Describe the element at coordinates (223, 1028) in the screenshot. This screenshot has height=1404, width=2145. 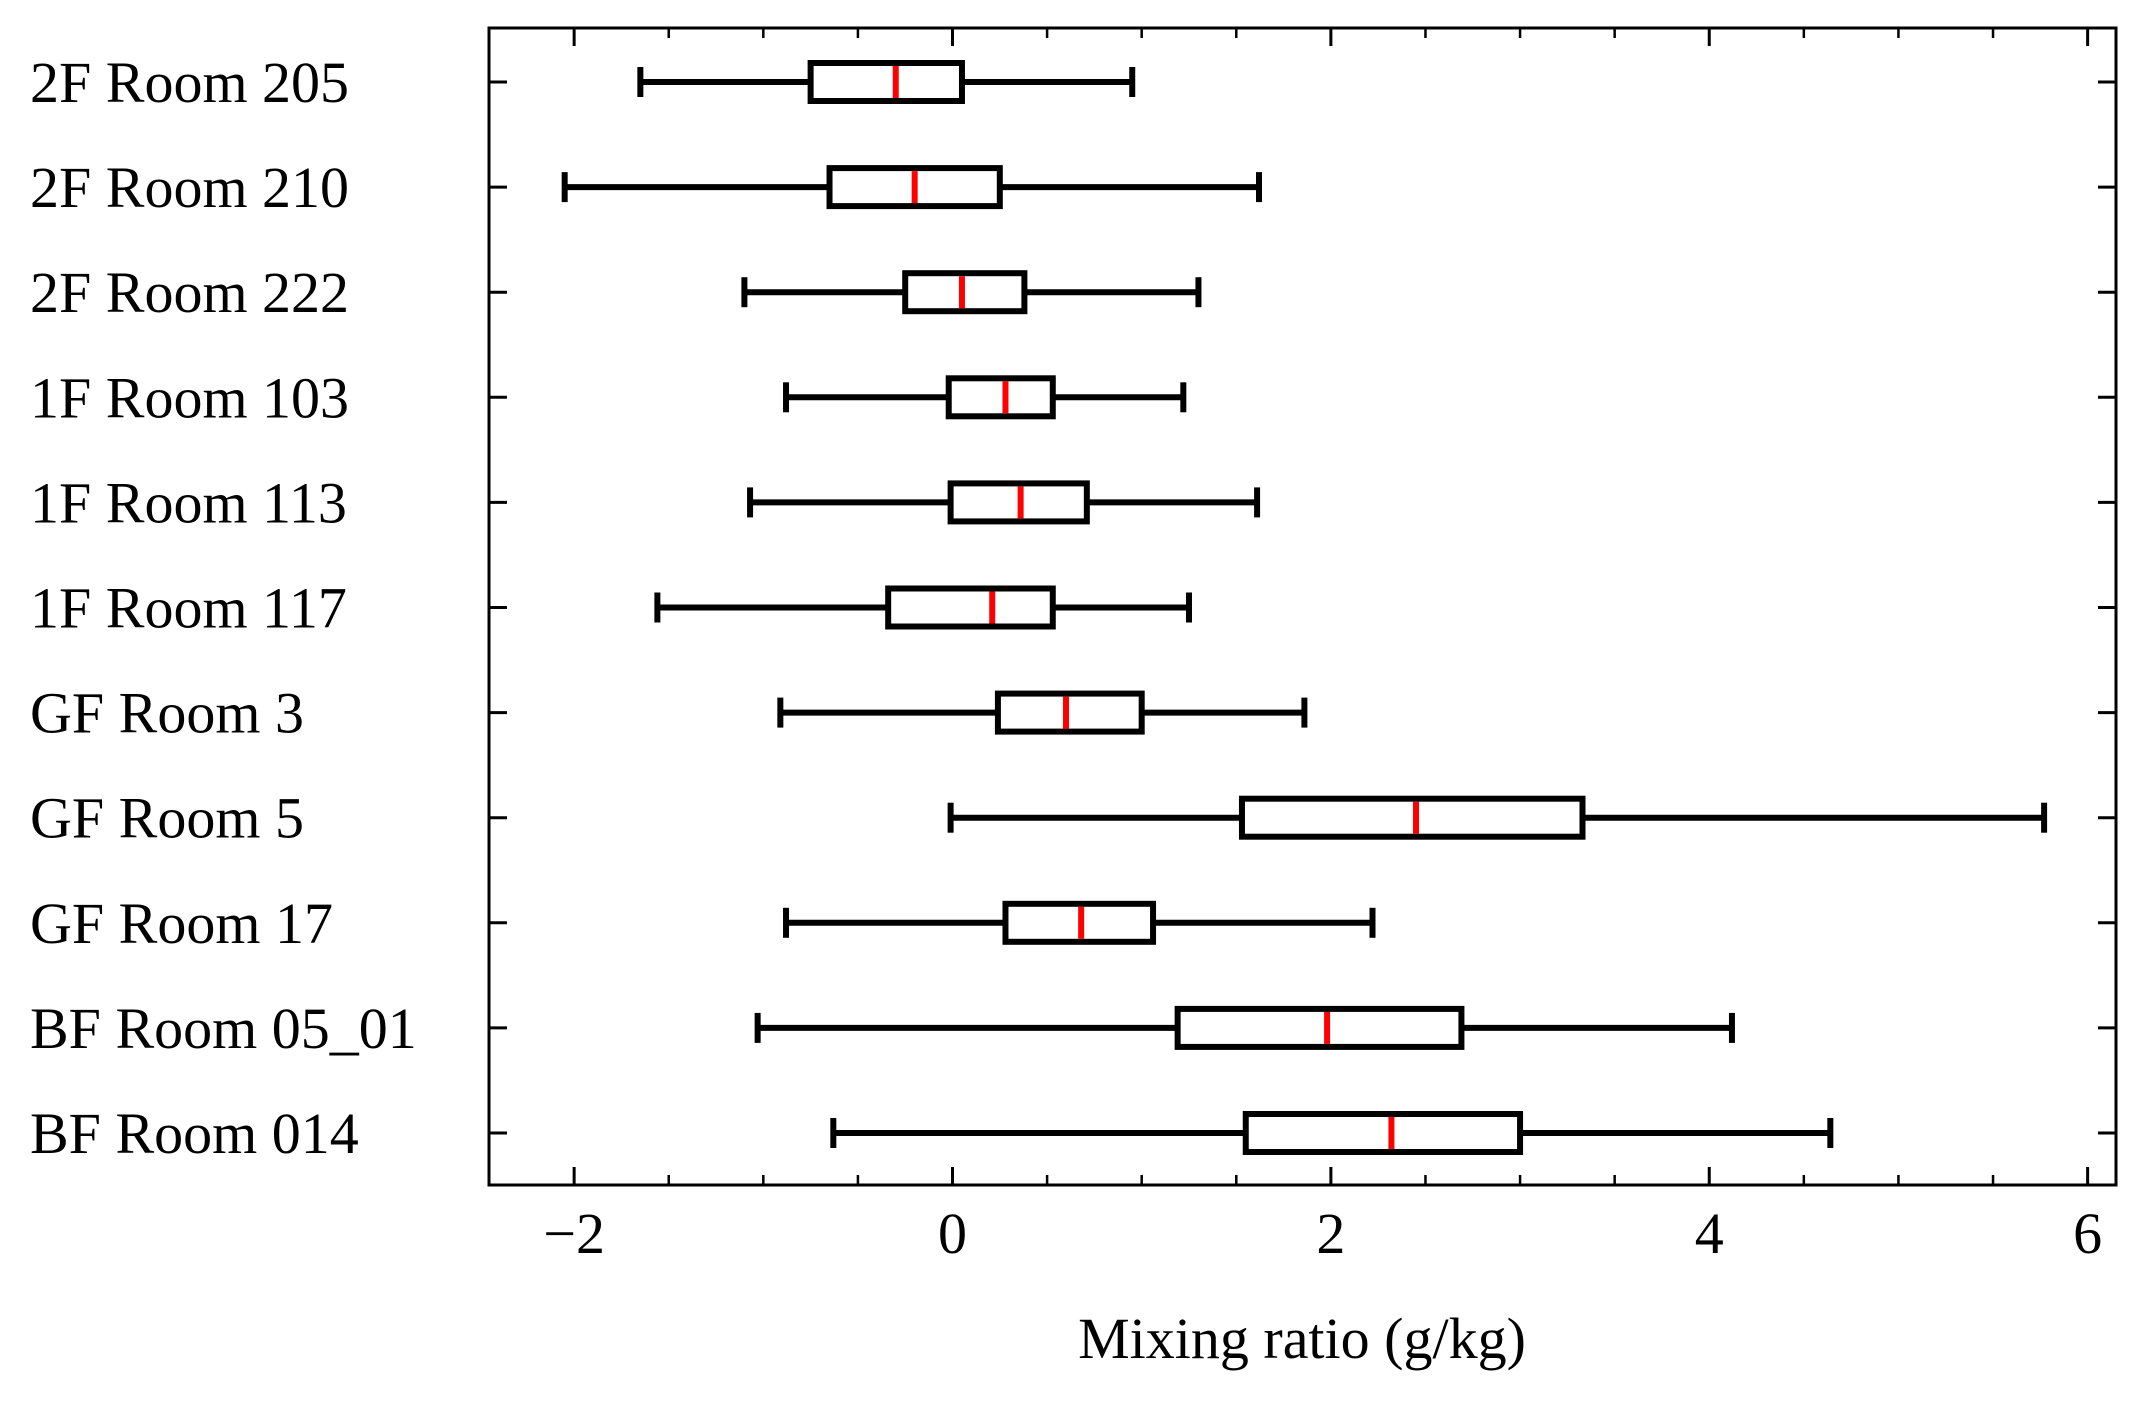
I see `y-tick-label: BF Room 05_01` at that location.